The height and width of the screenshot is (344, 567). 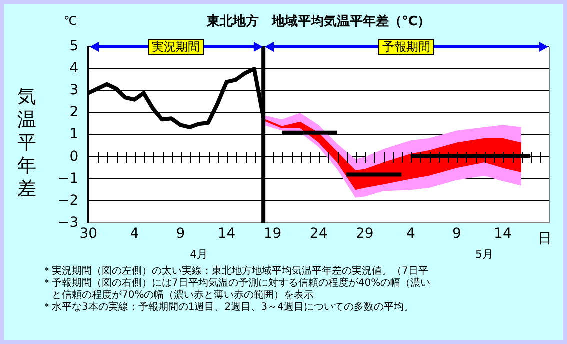 What do you see at coordinates (183, 296) in the screenshot?
I see `text: と信頼の程度が70%の幅（濃い赤と薄い赤の範囲）を表示` at bounding box center [183, 296].